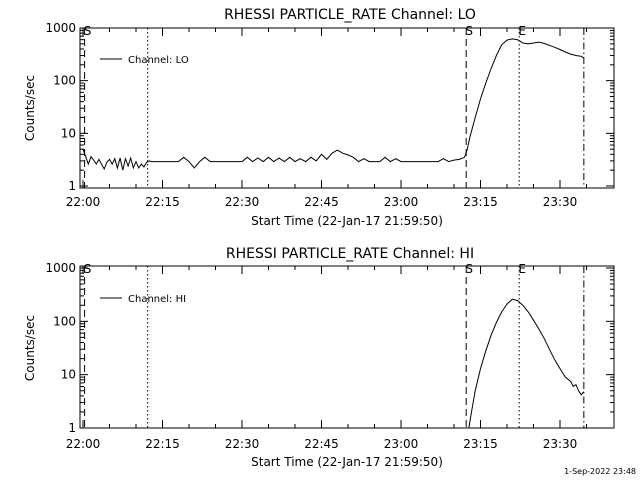 The height and width of the screenshot is (480, 640). I want to click on x-axis-label-lo: Start Time (22-Jan-17 21:59:50), so click(347, 221).